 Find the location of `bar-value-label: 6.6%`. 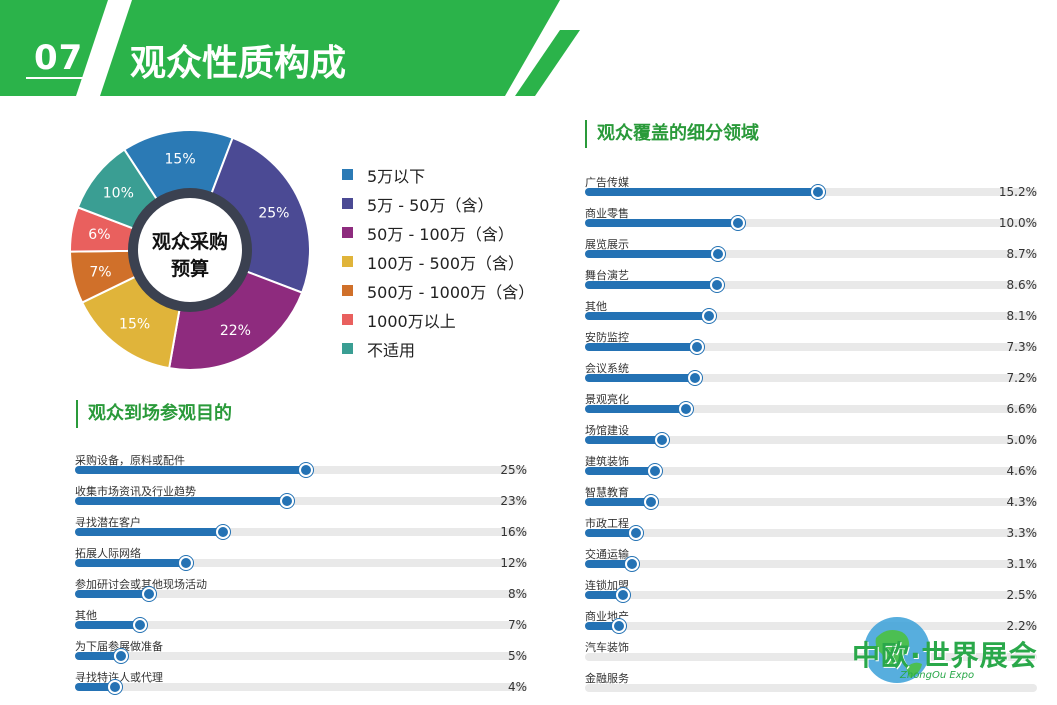

bar-value-label: 6.6% is located at coordinates (1022, 409).